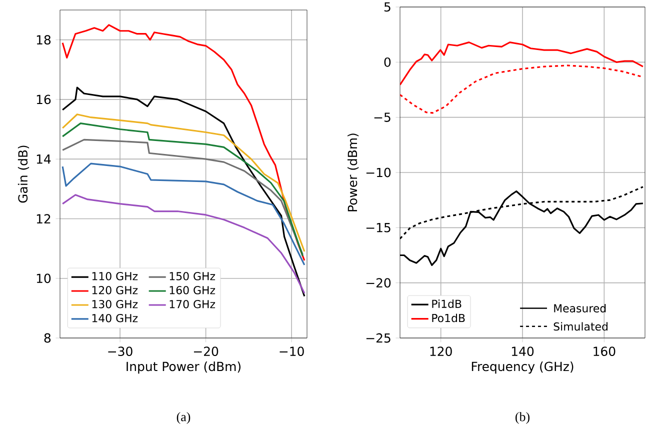  Describe the element at coordinates (387, 7) in the screenshot. I see `y-tick-label: 5` at that location.